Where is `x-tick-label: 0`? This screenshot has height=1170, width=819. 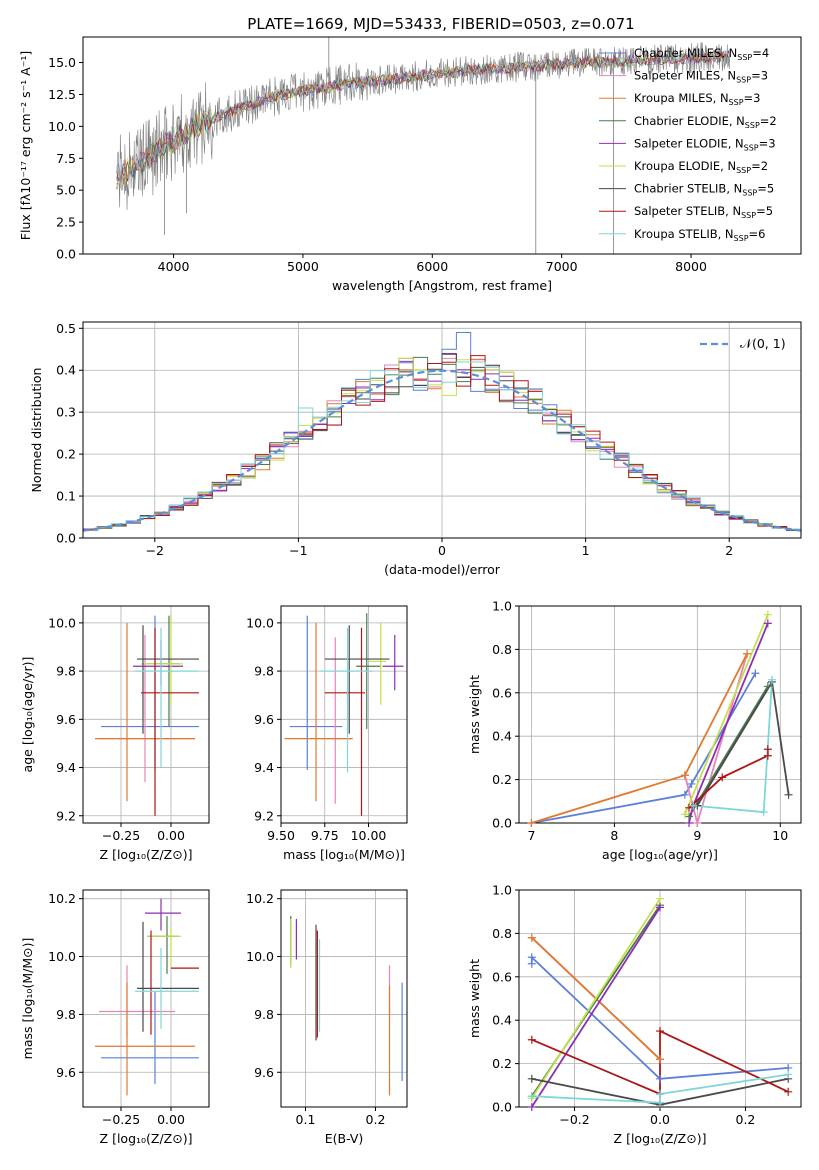
x-tick-label: 0 is located at coordinates (442, 550).